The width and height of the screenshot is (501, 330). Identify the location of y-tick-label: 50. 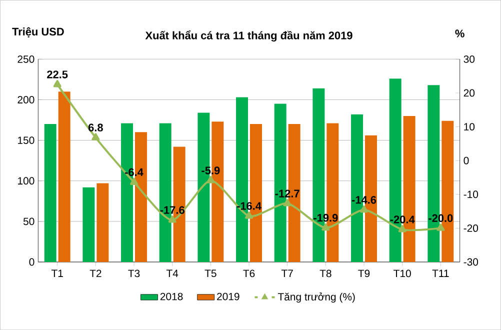
(28, 222).